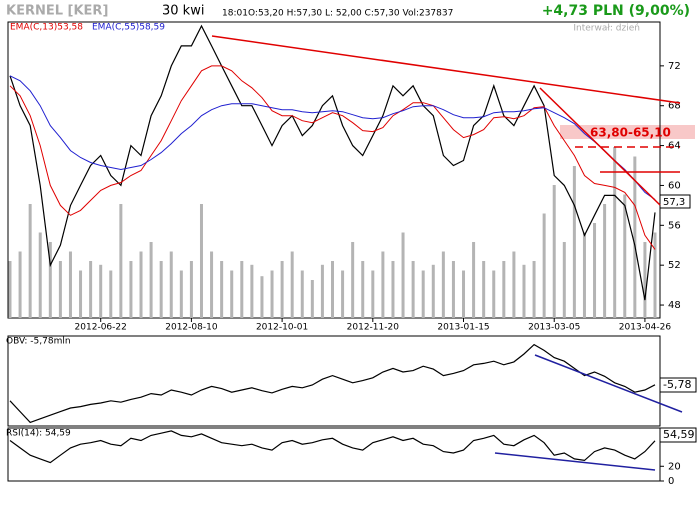  I want to click on x-tick-label: 2013-04-26, so click(645, 328).